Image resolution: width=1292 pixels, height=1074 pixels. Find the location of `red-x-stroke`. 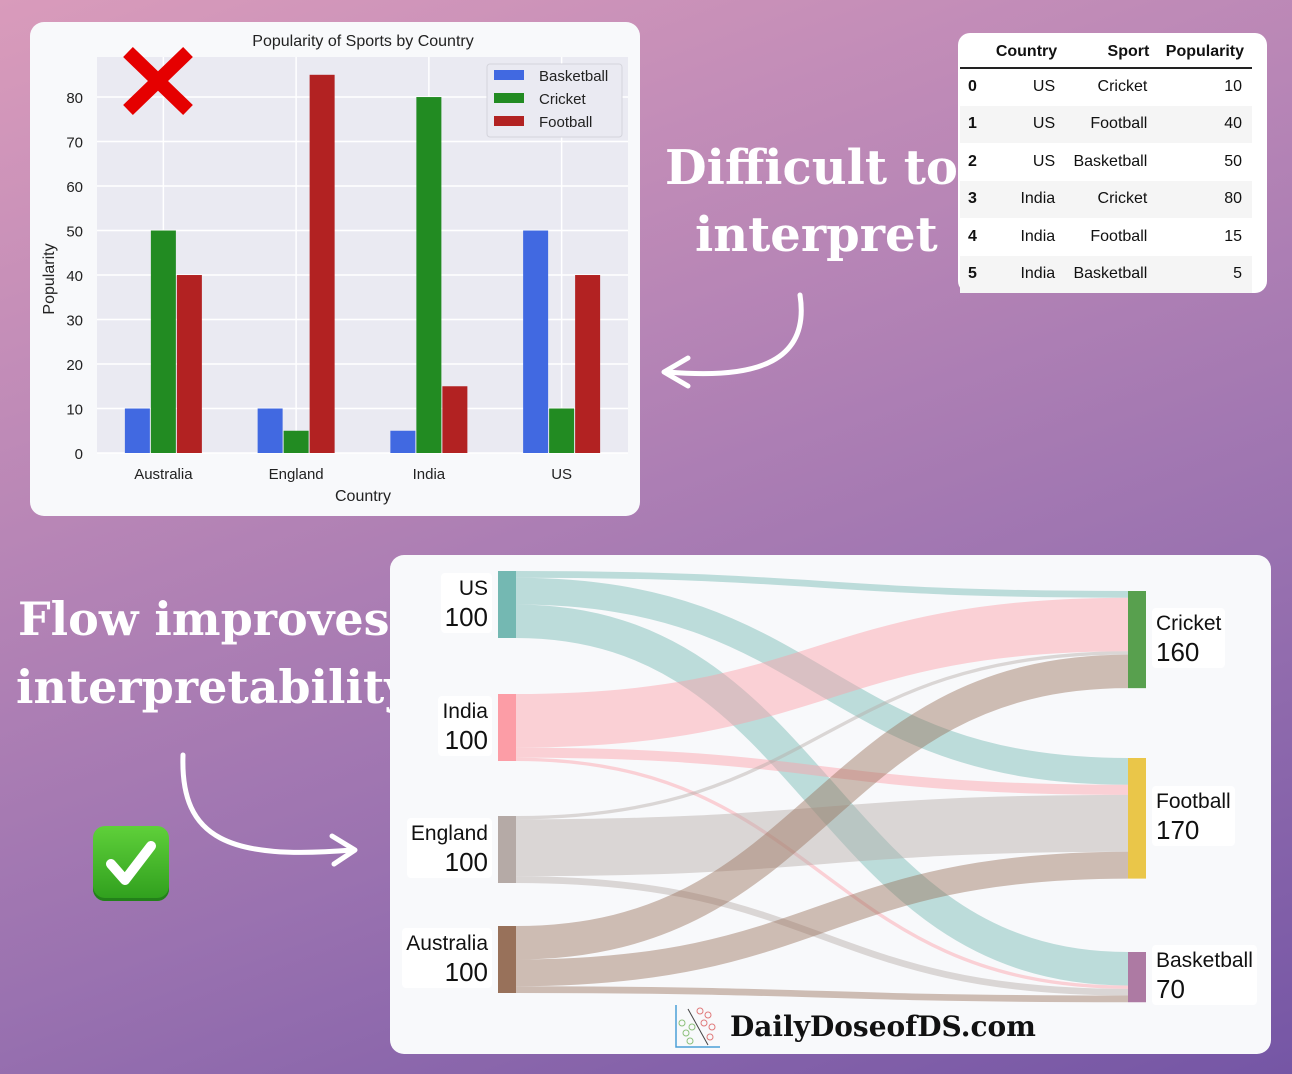

red-x-stroke is located at coordinates (158, 81).